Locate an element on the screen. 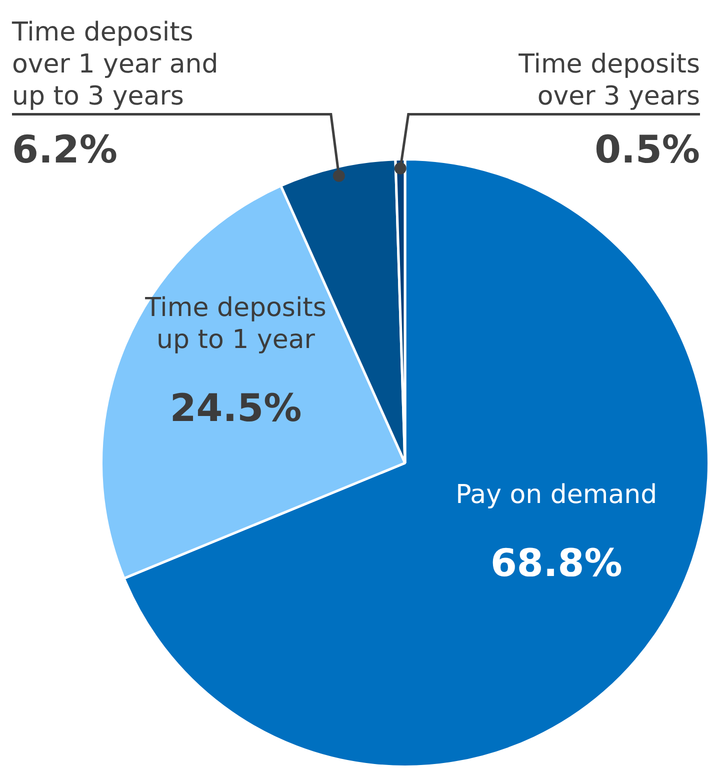 This screenshot has height=776, width=710. data-label: 24.5% is located at coordinates (236, 408).